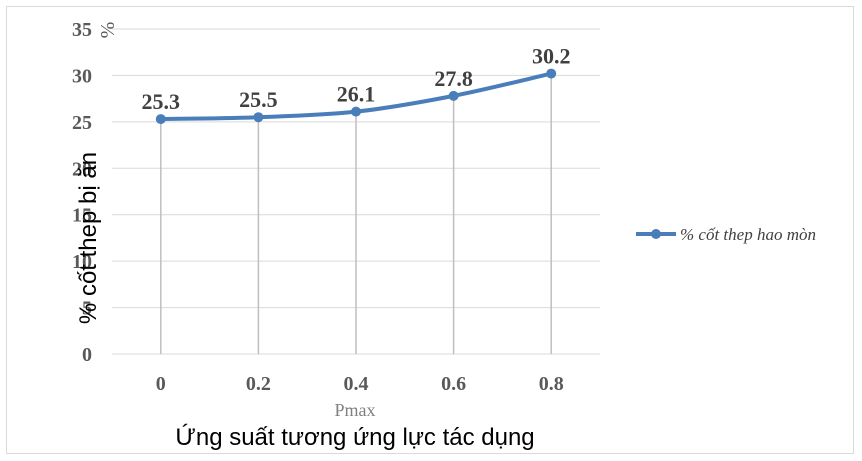  Describe the element at coordinates (656, 234) in the screenshot. I see `legend-dot-marker` at that location.